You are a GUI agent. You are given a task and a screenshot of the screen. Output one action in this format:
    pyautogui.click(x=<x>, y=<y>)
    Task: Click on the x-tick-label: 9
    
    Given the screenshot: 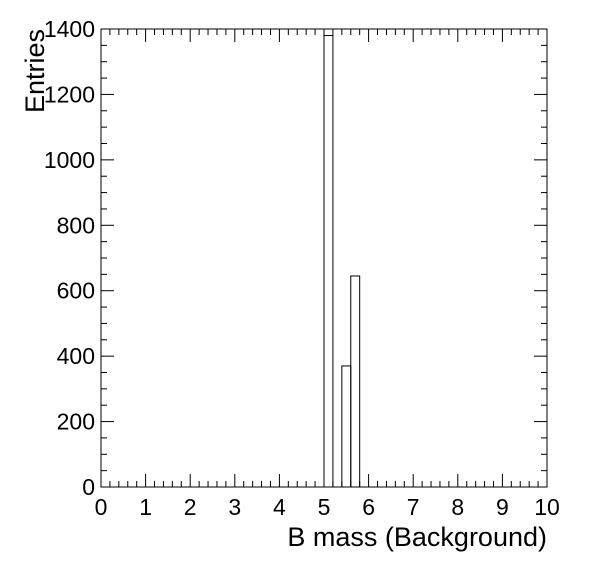 What is the action you would take?
    pyautogui.click(x=502, y=507)
    